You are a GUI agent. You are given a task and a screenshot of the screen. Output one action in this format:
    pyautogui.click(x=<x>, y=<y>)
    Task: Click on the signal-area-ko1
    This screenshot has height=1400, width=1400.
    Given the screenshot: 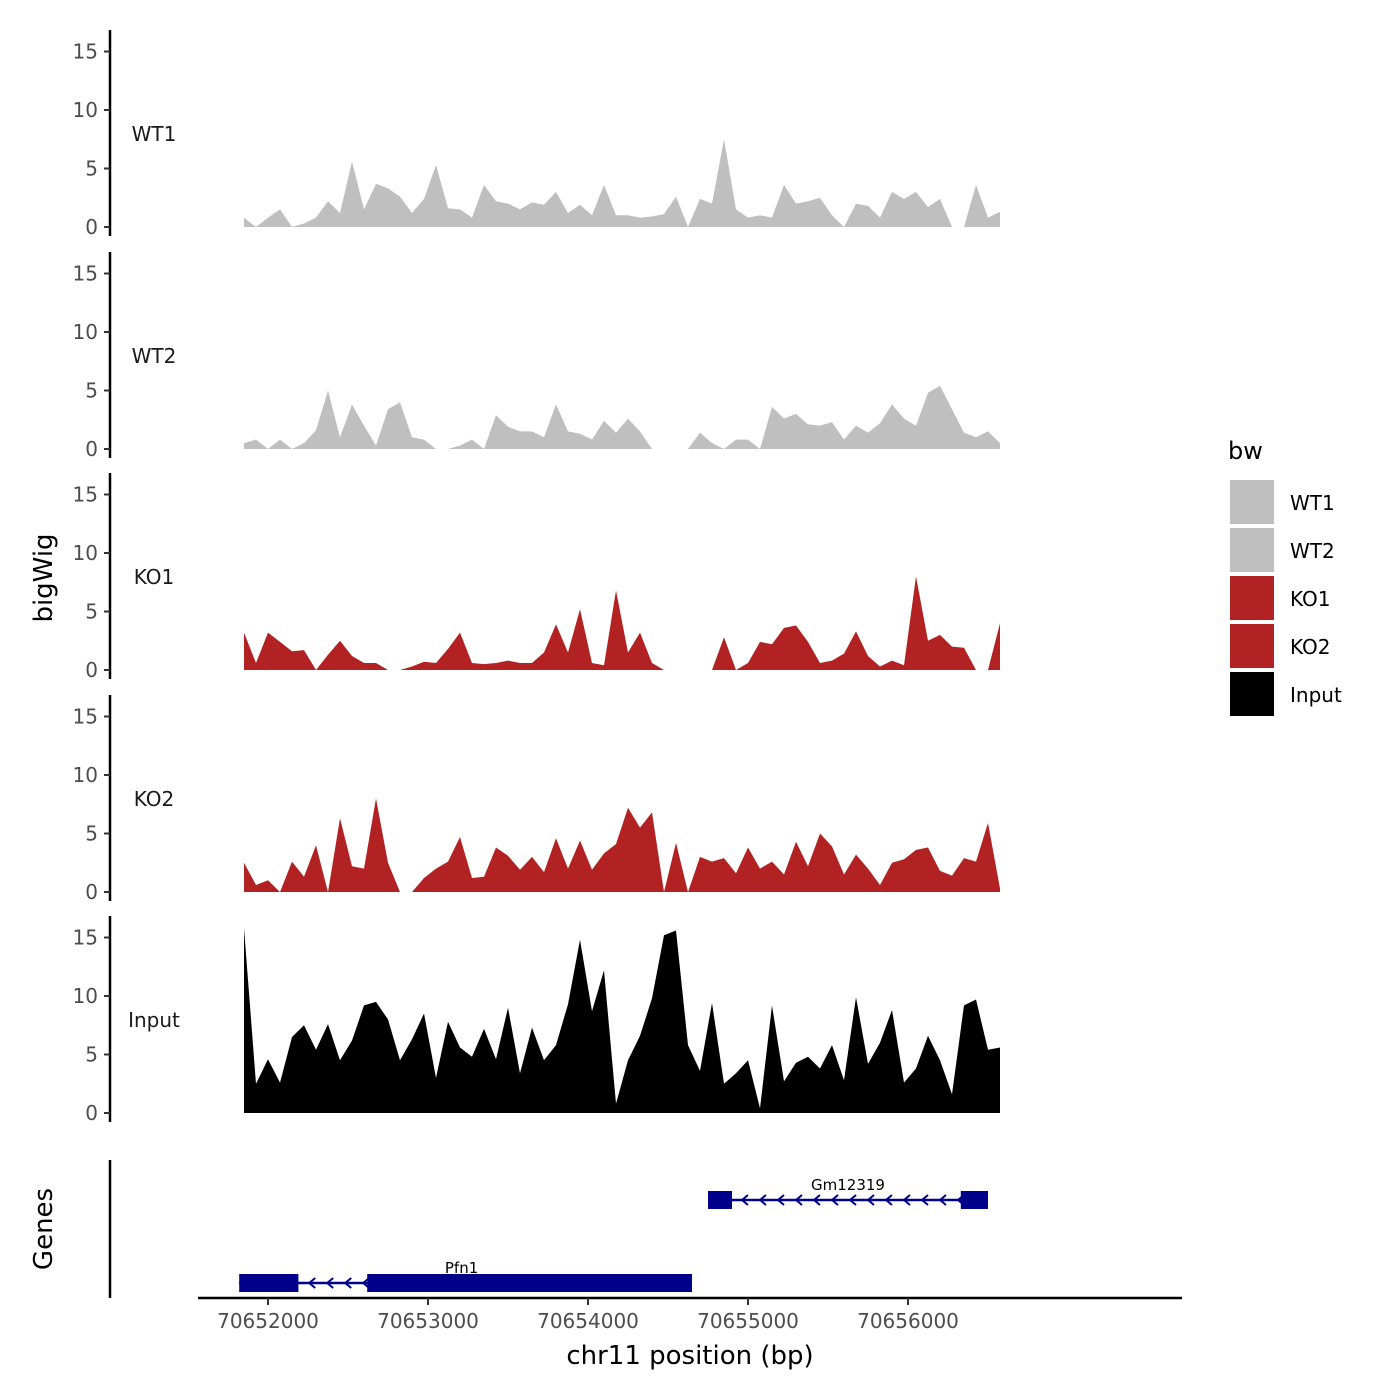 What is the action you would take?
    pyautogui.click(x=622, y=623)
    